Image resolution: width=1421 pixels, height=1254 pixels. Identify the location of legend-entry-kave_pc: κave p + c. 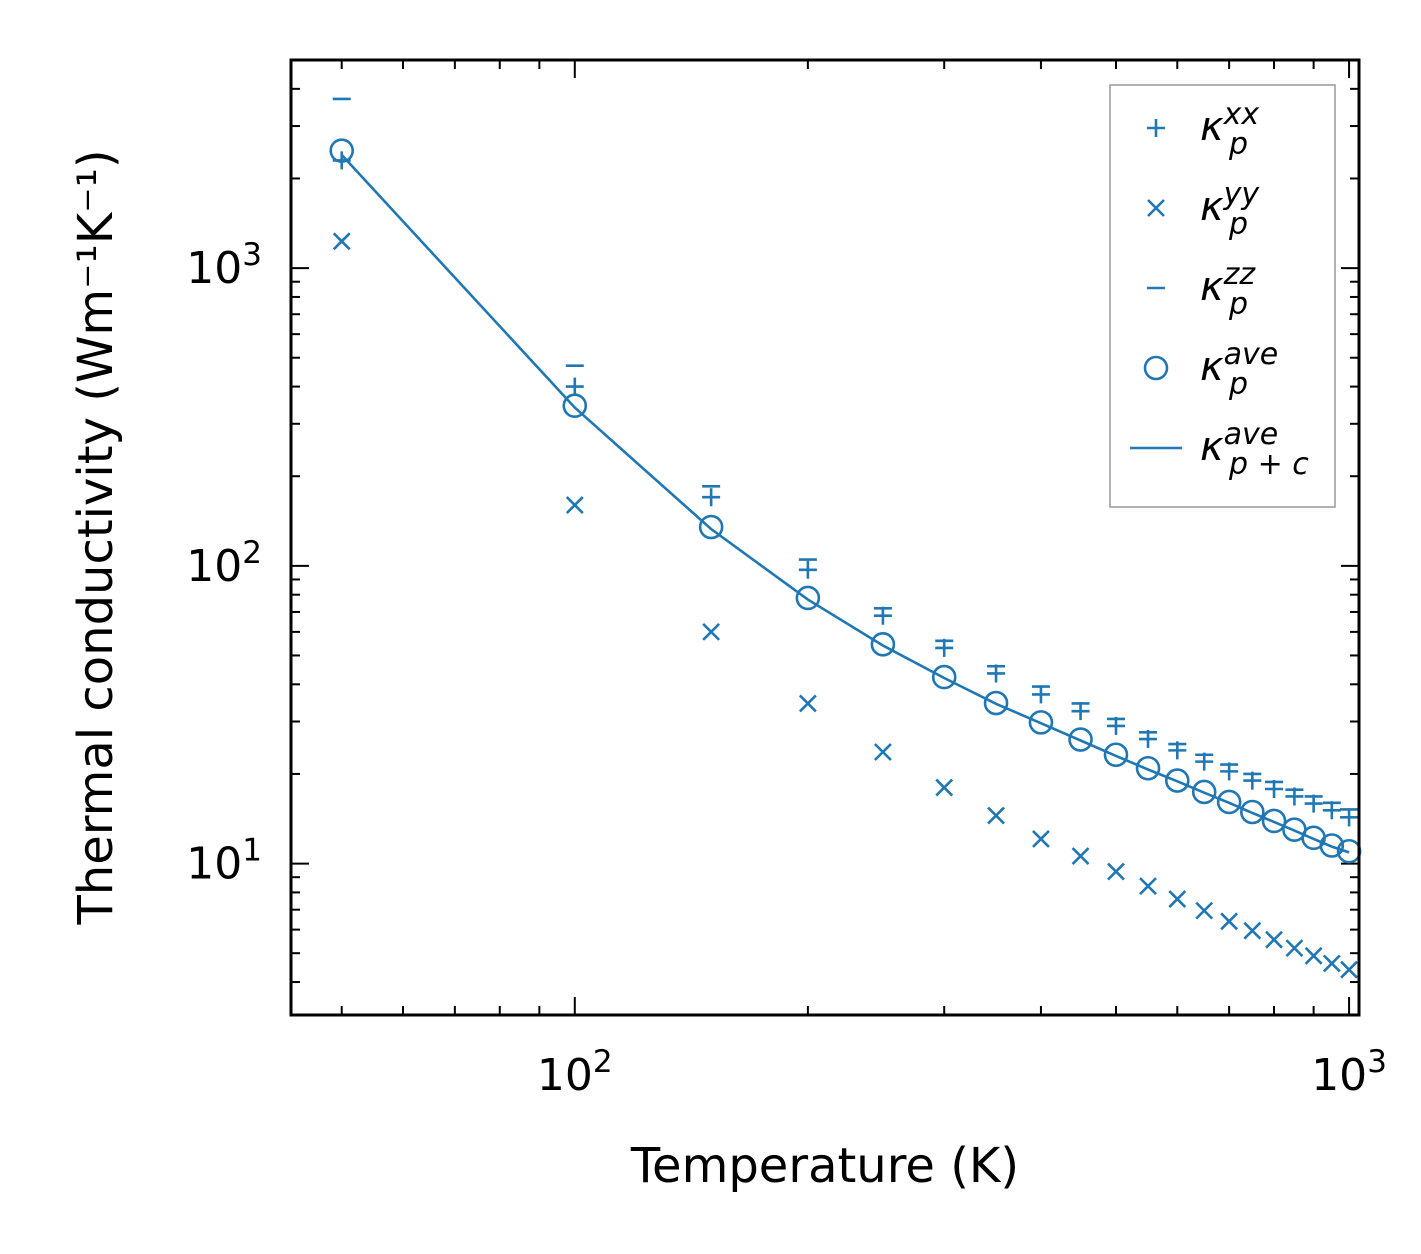
(1219, 449).